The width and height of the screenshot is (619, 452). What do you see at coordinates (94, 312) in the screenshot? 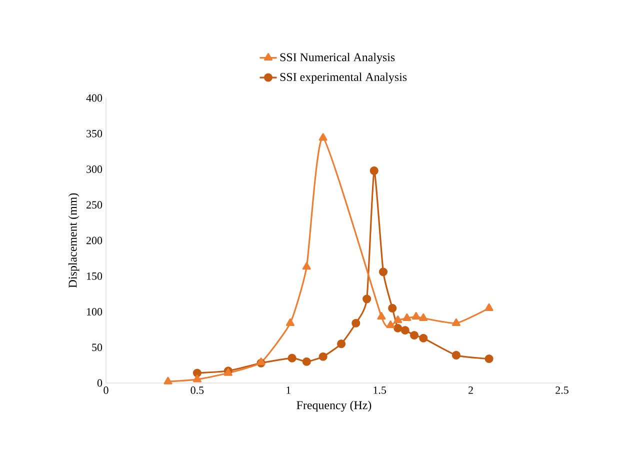
I see `y-tick-label: 100` at bounding box center [94, 312].